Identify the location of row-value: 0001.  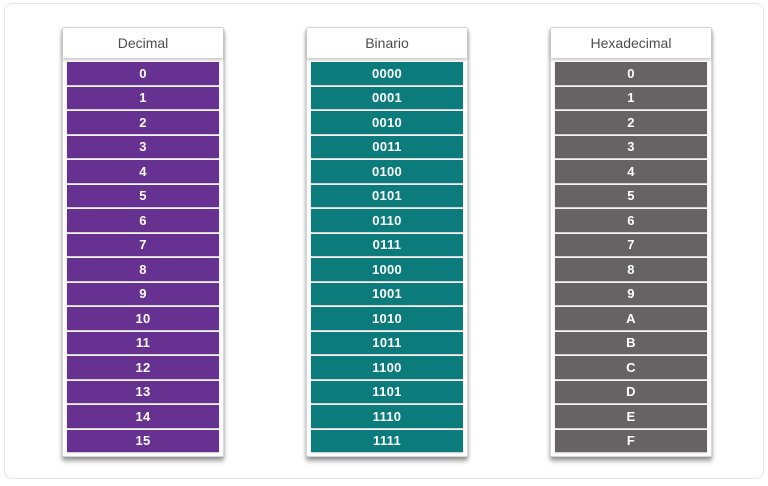
(387, 98).